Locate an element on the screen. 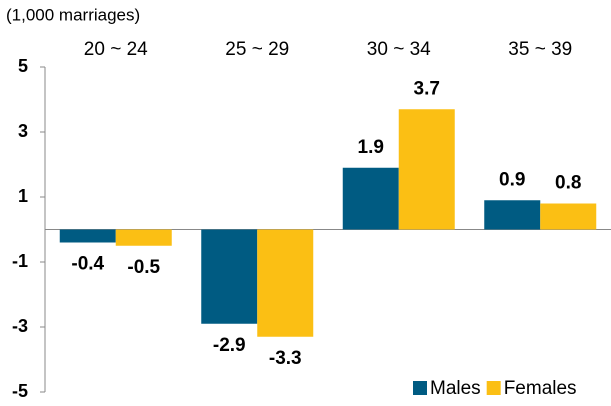  value-label: 0.8 is located at coordinates (568, 183).